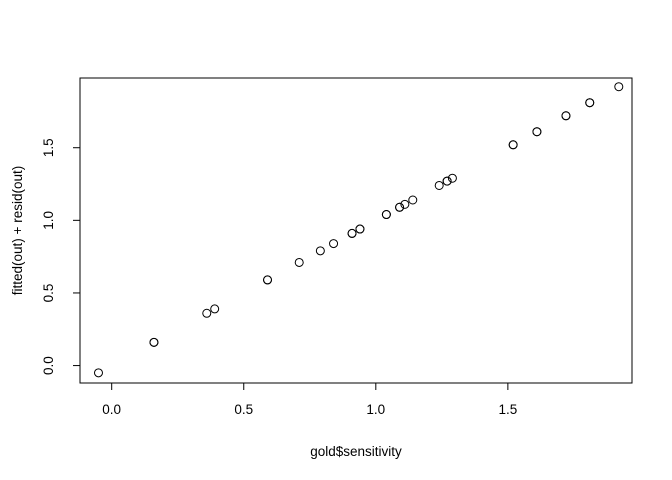 The height and width of the screenshot is (480, 672). What do you see at coordinates (375, 409) in the screenshot?
I see `x-tick-label: 1.0` at bounding box center [375, 409].